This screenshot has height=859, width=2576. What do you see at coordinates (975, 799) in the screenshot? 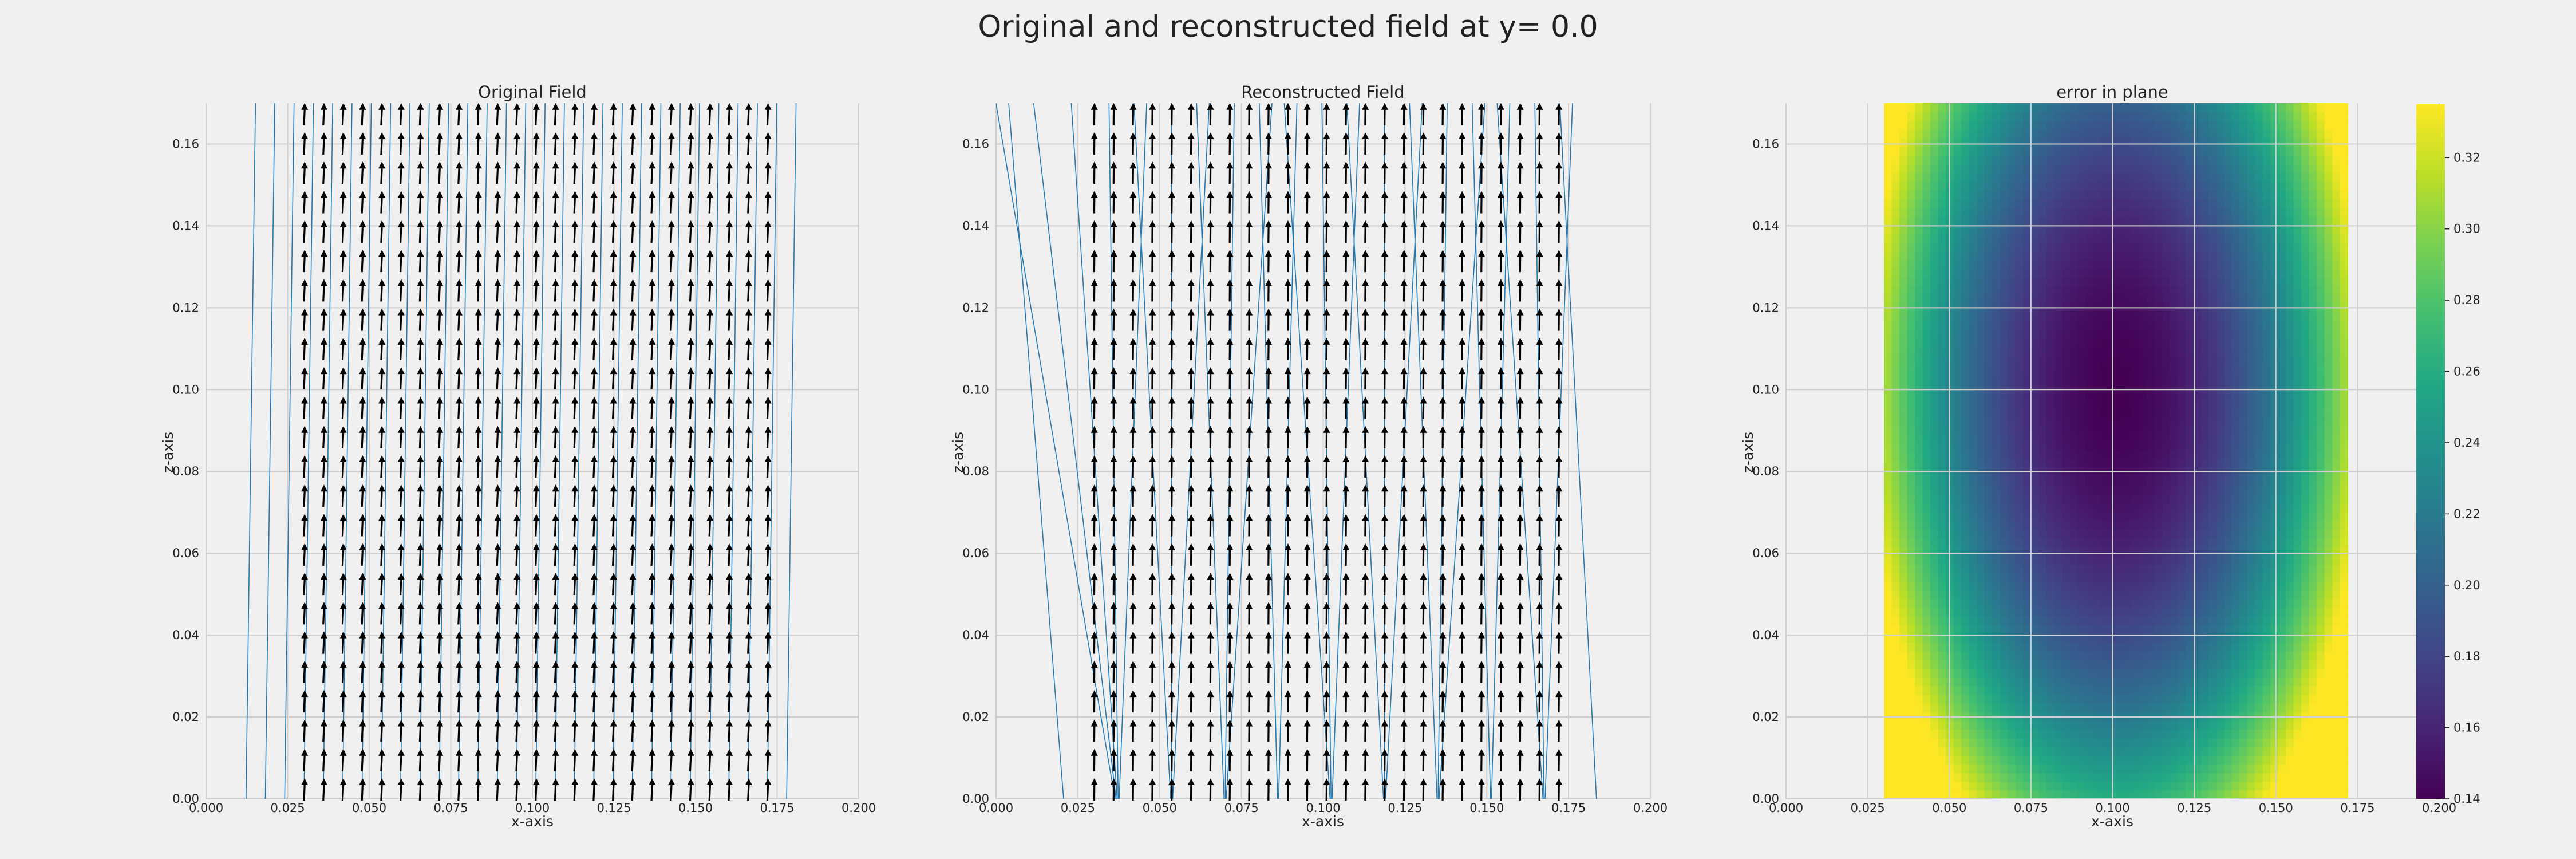
I see `y-tick-label: 0.00` at bounding box center [975, 799].